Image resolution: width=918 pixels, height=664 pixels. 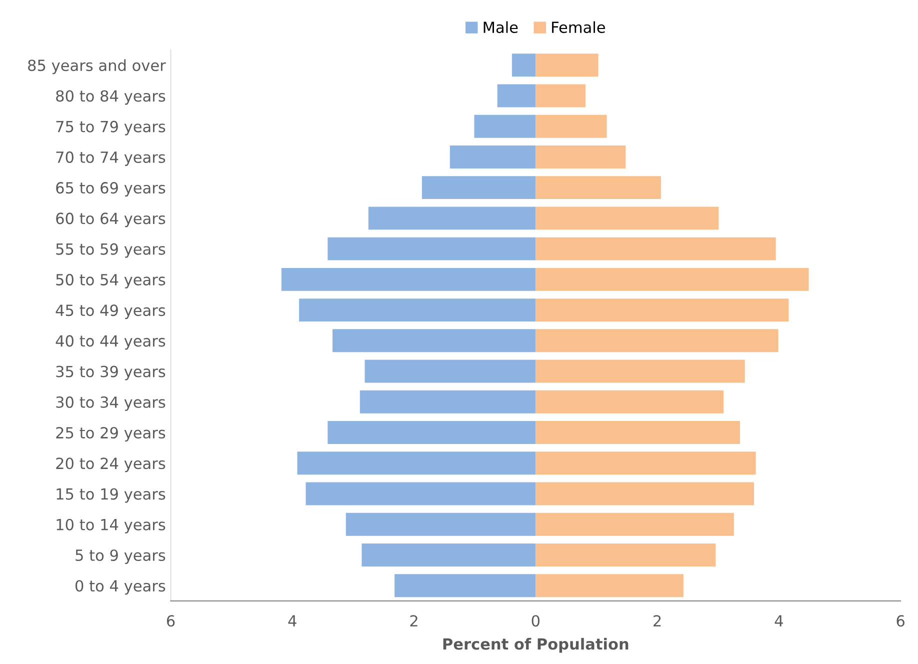 What do you see at coordinates (121, 587) in the screenshot?
I see `y-tick-label: 0 to 4 years` at bounding box center [121, 587].